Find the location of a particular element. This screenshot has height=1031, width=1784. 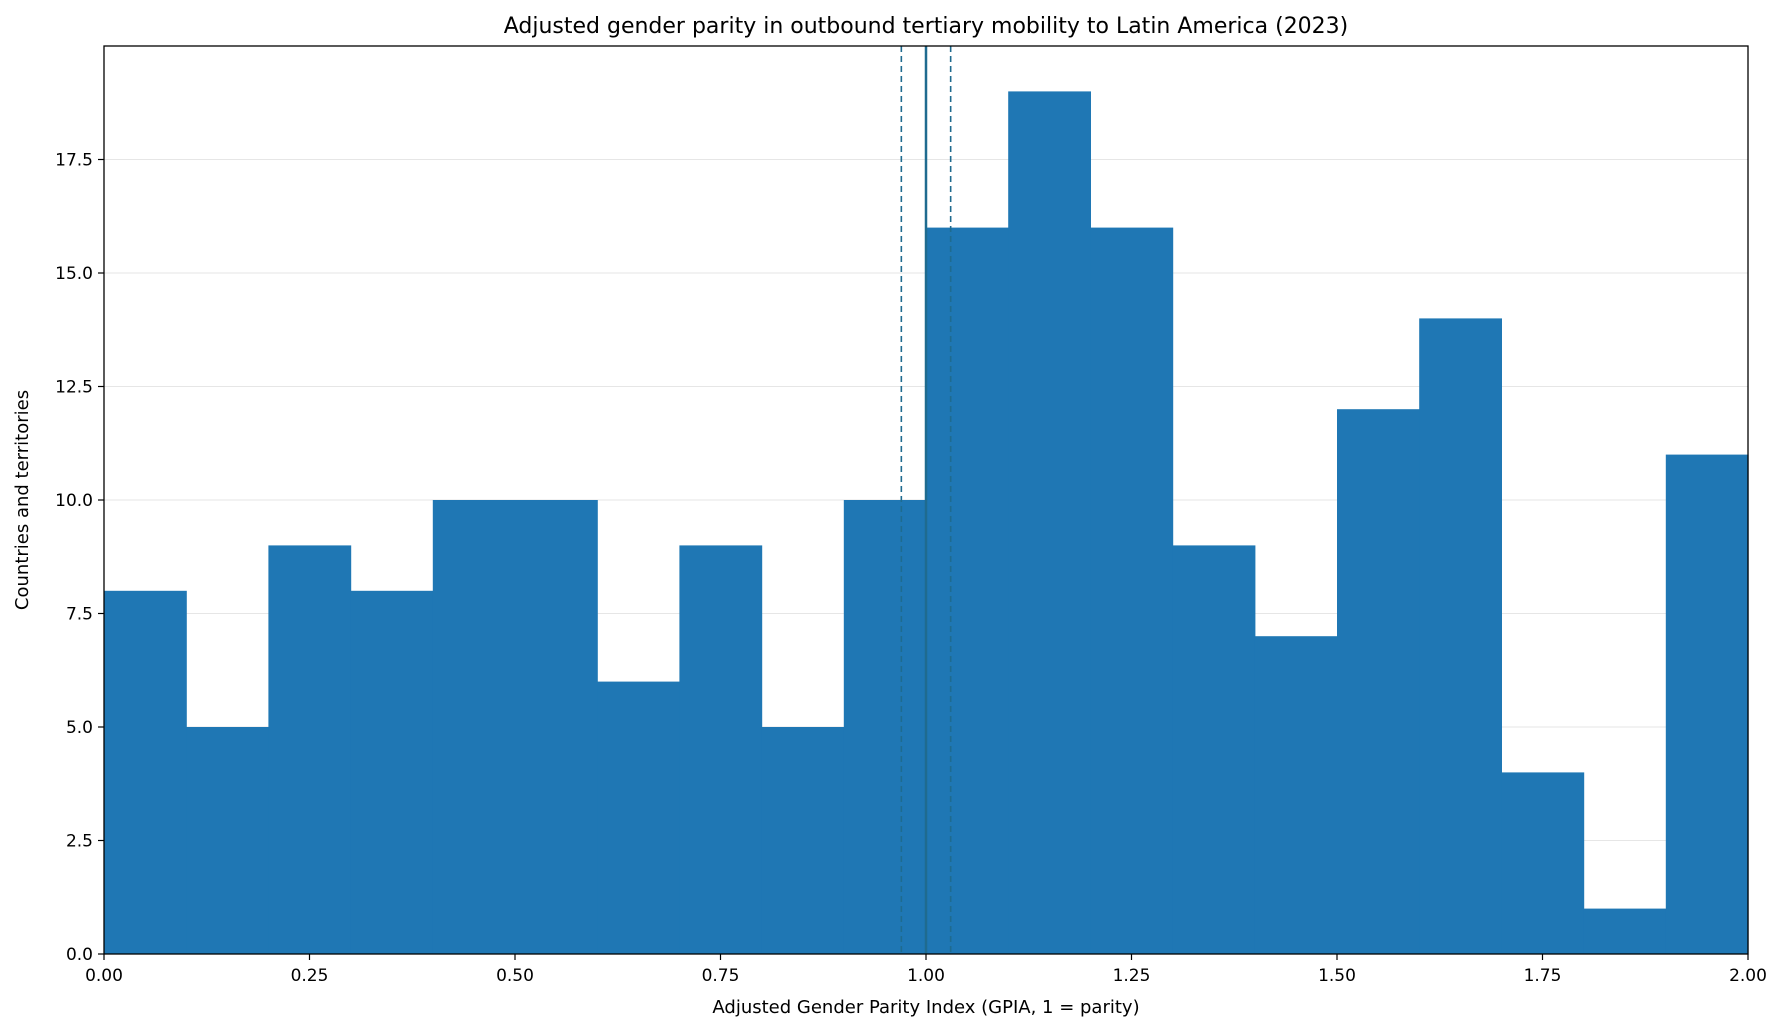

y-tick-label-5: 12.5 is located at coordinates (74, 388).